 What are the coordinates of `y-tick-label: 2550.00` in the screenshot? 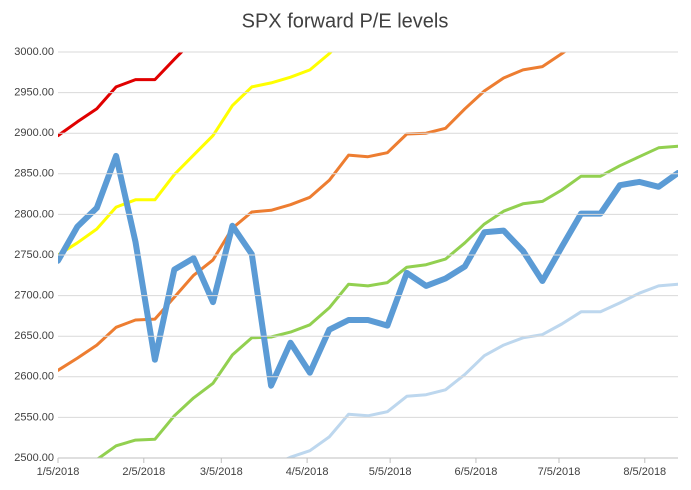 It's located at (34, 417).